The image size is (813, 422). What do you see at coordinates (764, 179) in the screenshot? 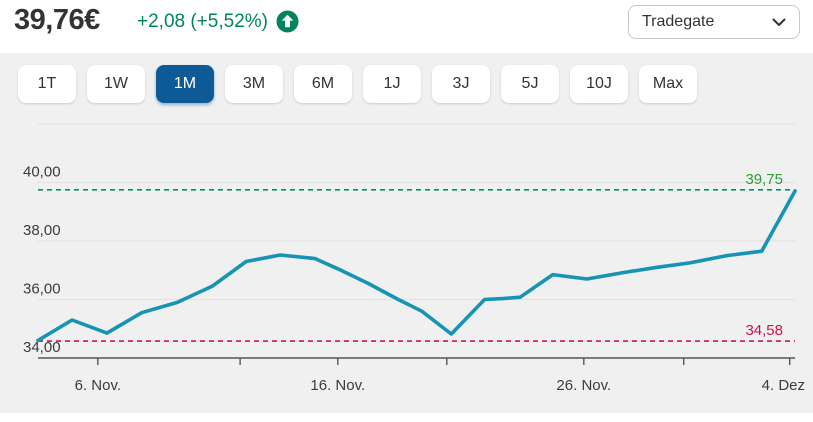
I see `high-value-label: 39,75` at bounding box center [764, 179].